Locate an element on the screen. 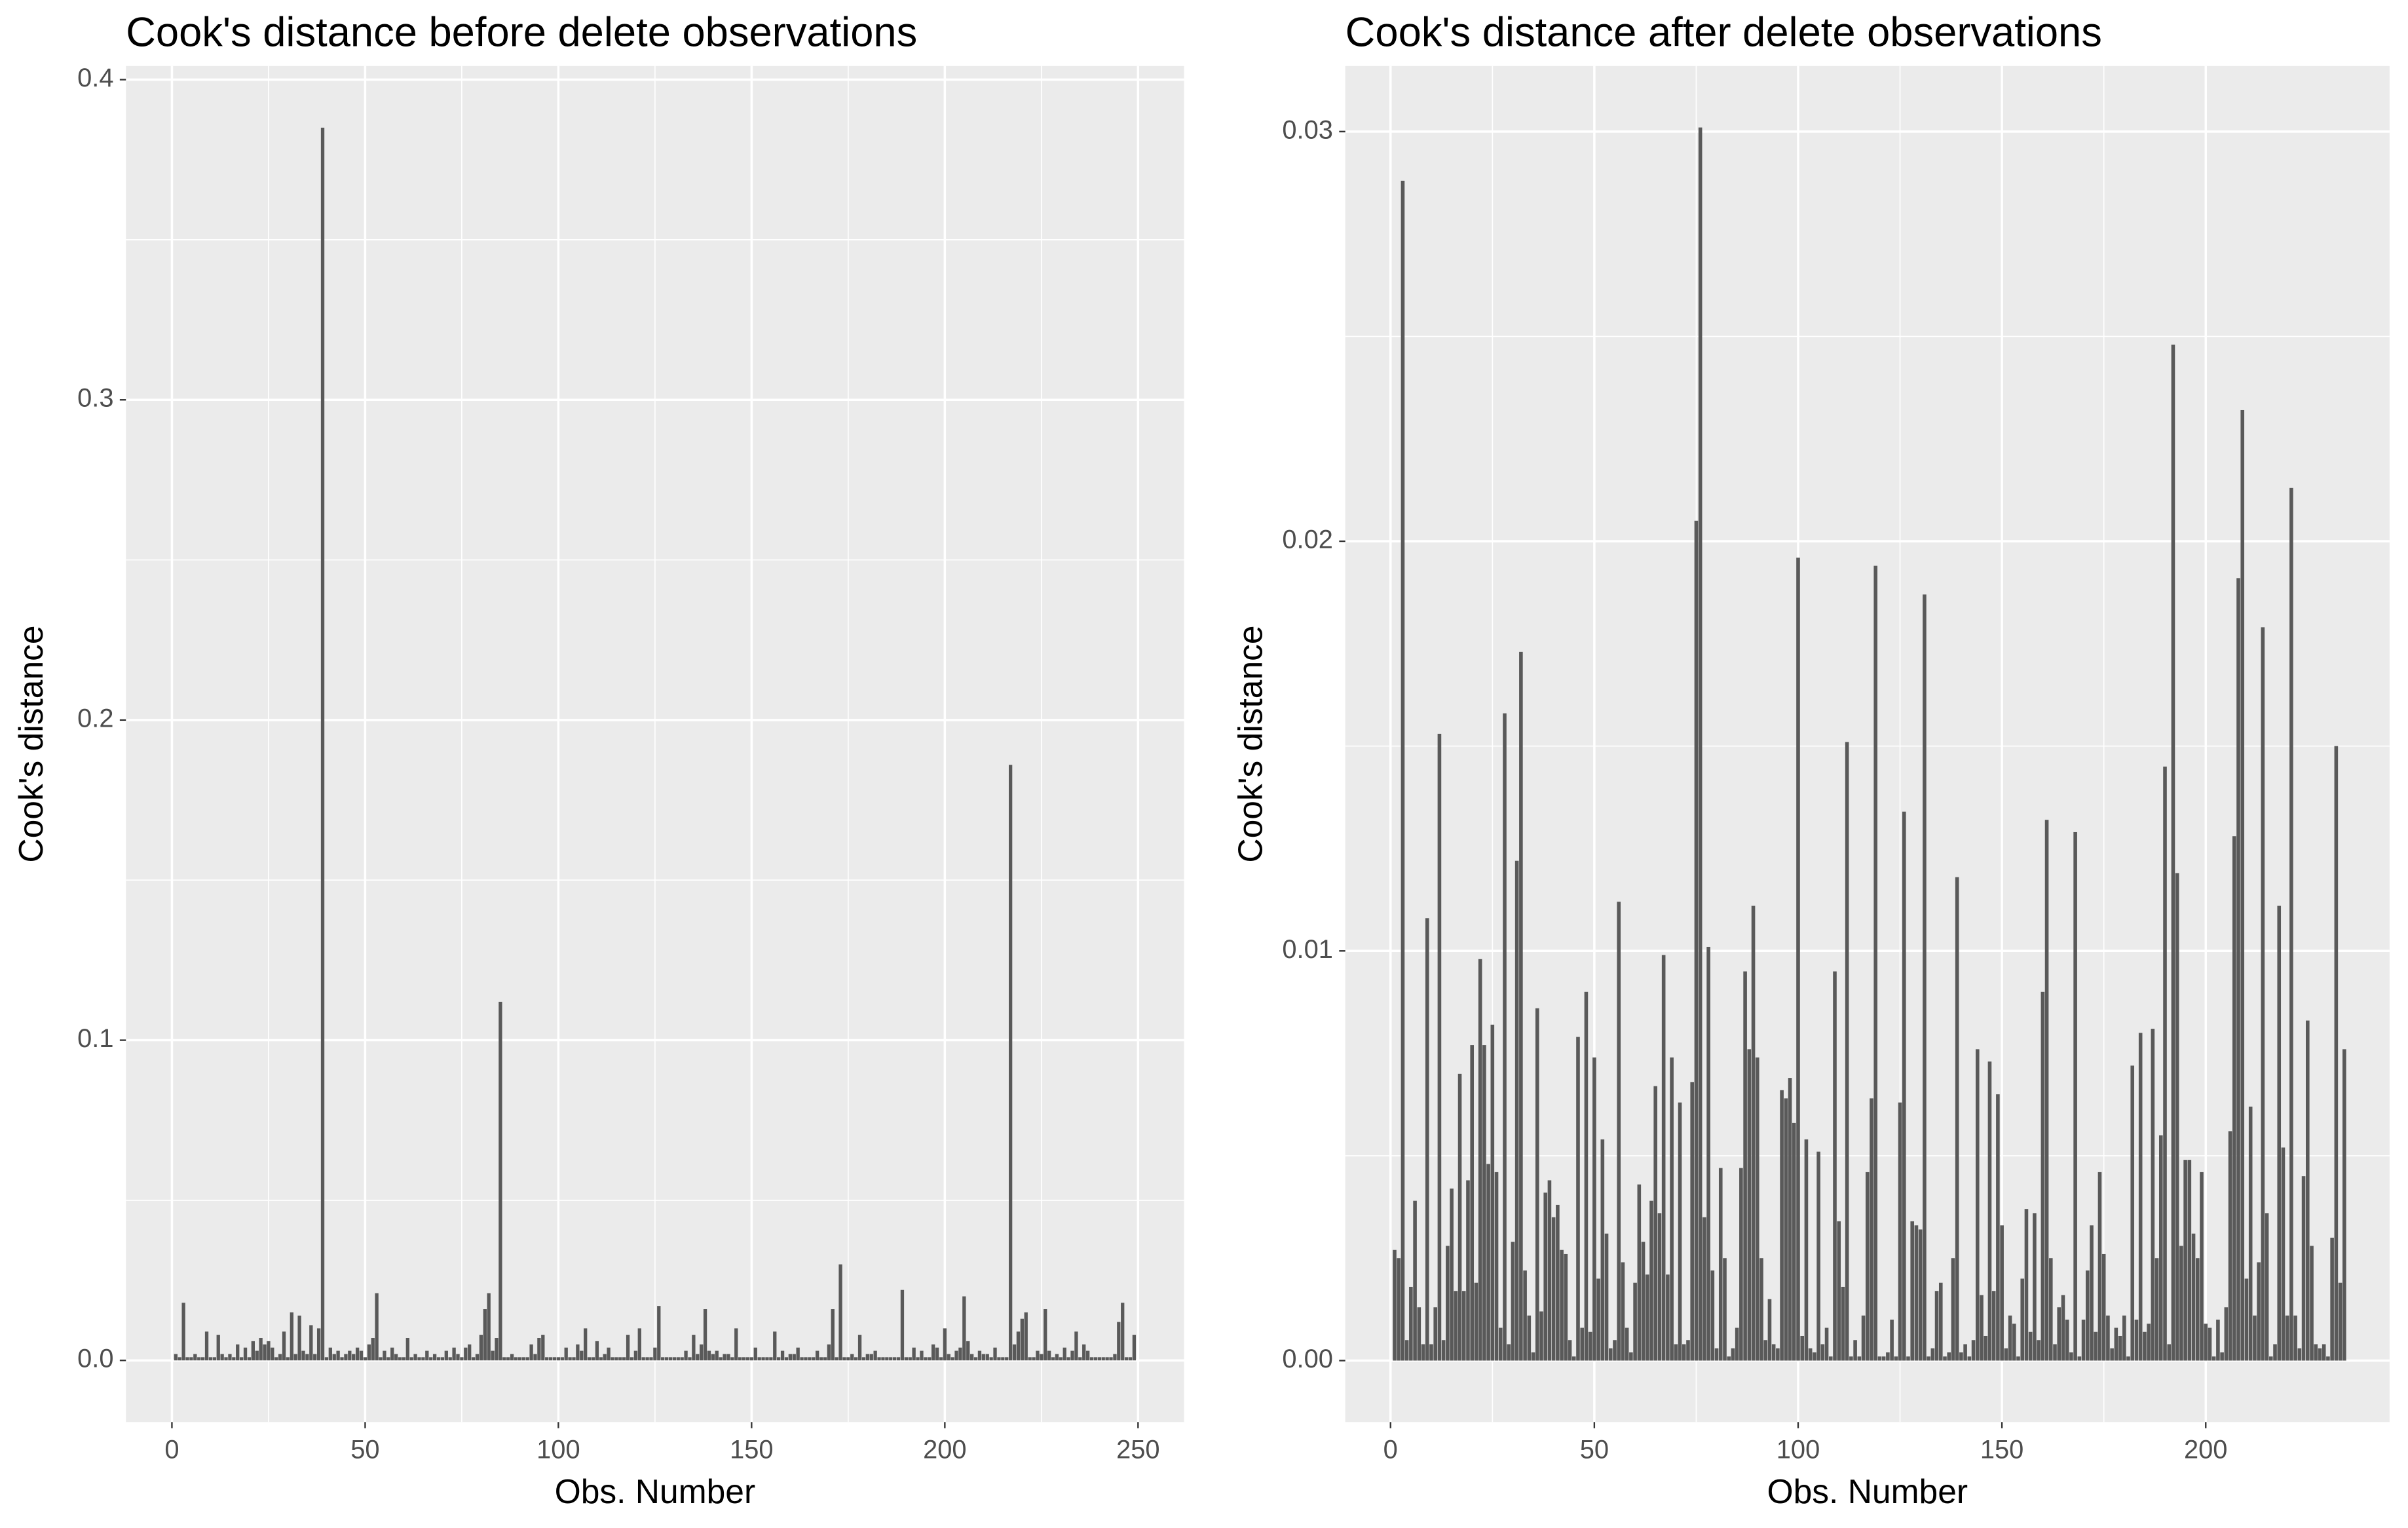  x-tick-label: 0 is located at coordinates (1390, 1449).